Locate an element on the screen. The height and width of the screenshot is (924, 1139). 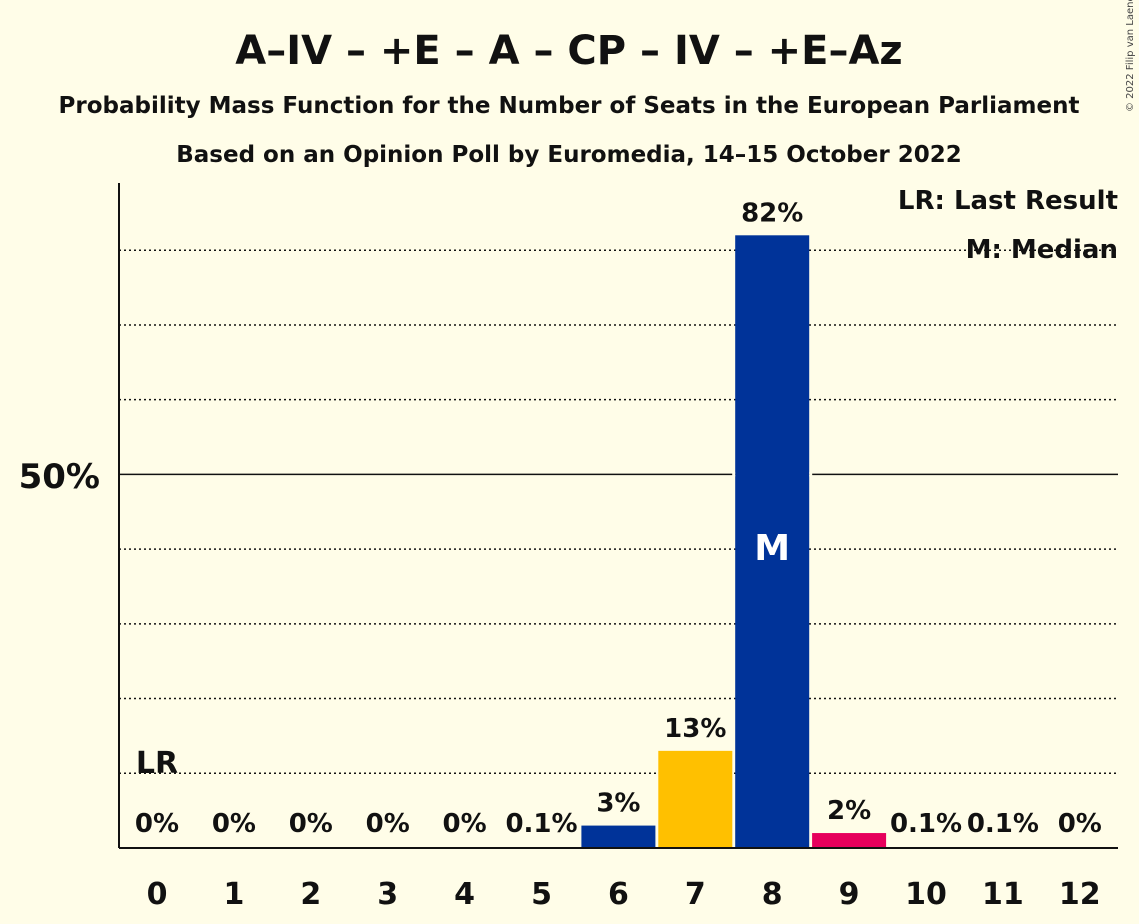
x-tick-3: 3 is located at coordinates (387, 894).